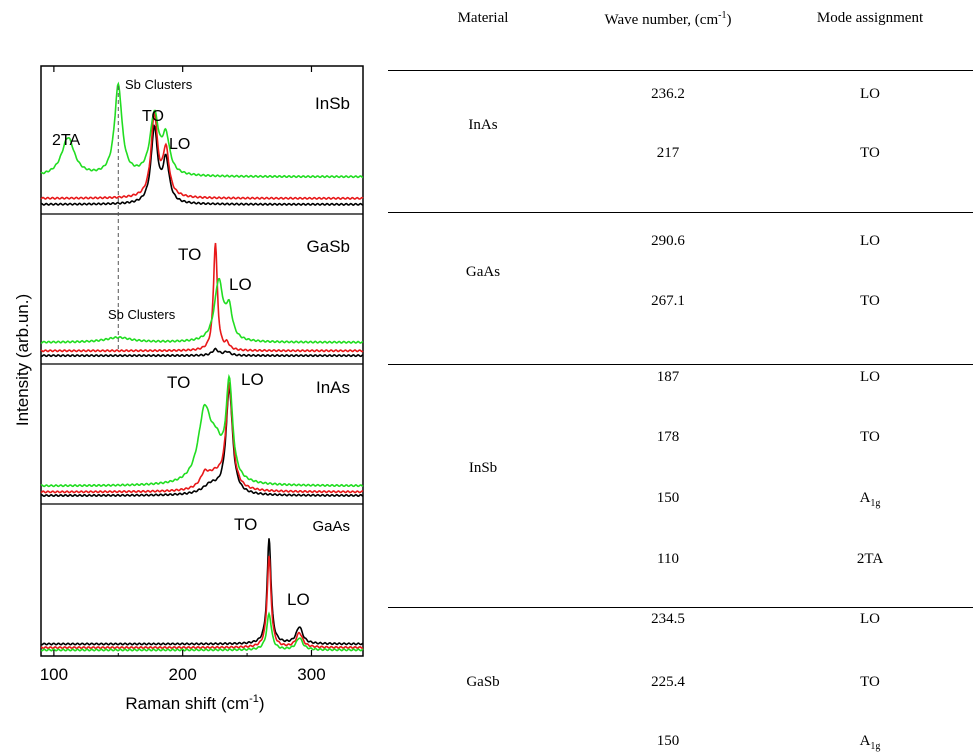  Describe the element at coordinates (870, 18) in the screenshot. I see `header-mode-assignment: Mode assignment` at that location.